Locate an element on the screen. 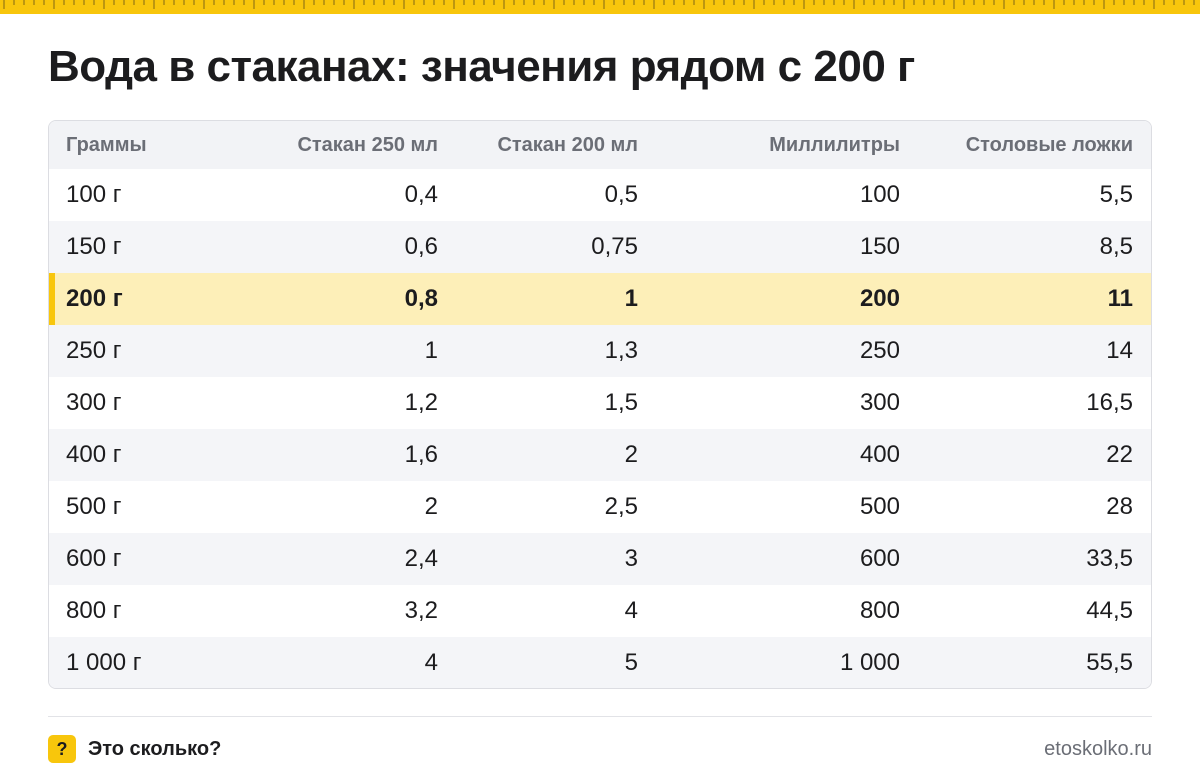  table-cell: 1,6 is located at coordinates (421, 454).